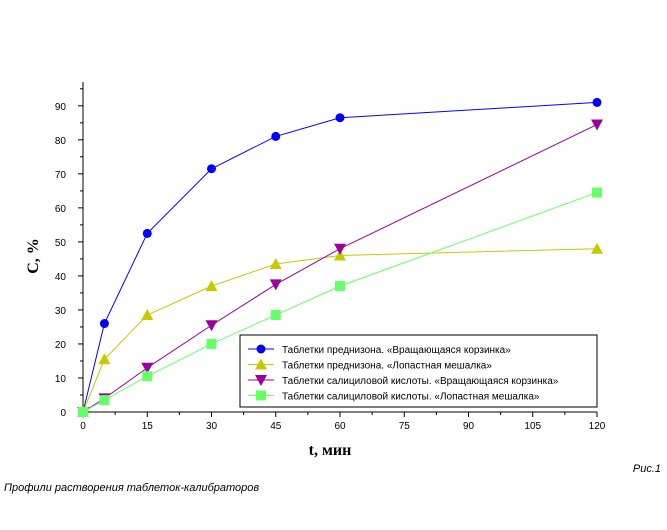 This screenshot has height=530, width=667. Describe the element at coordinates (469, 426) in the screenshot. I see `x-tick-label: 90` at that location.